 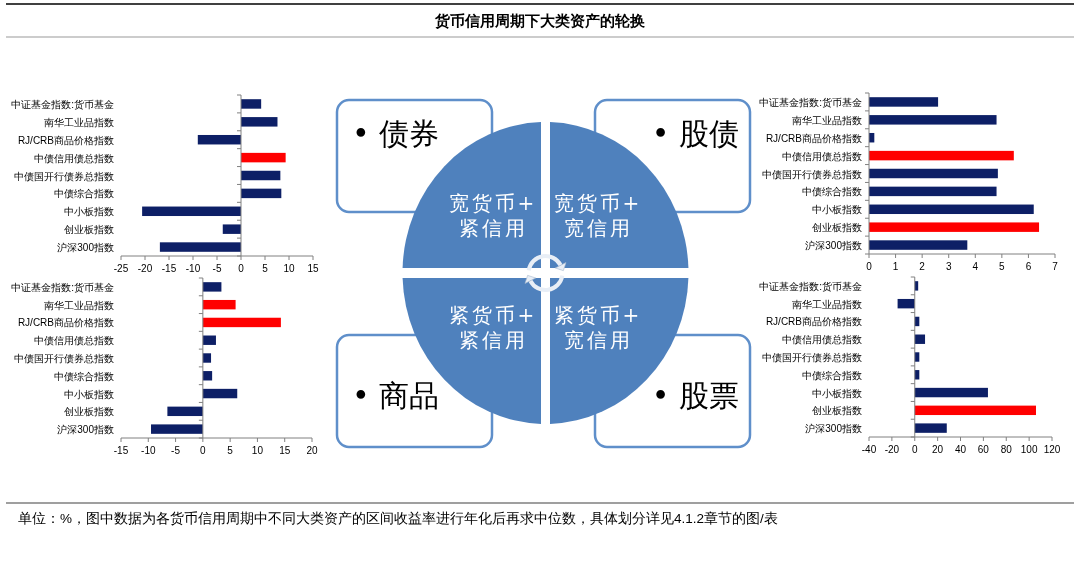 I want to click on x-tick-label: 80, so click(x=1006, y=449).